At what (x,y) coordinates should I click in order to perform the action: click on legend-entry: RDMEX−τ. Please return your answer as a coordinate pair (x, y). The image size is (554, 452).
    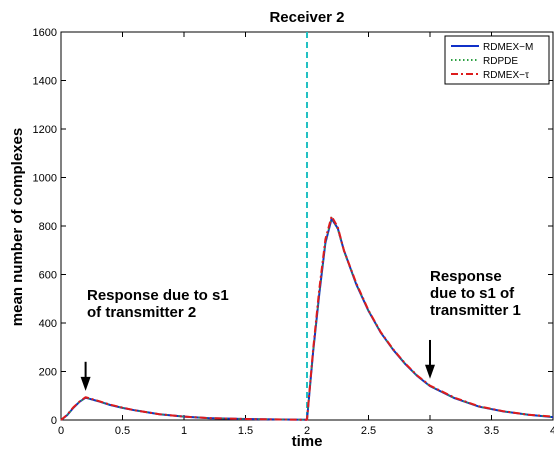
    Looking at the image, I should click on (506, 75).